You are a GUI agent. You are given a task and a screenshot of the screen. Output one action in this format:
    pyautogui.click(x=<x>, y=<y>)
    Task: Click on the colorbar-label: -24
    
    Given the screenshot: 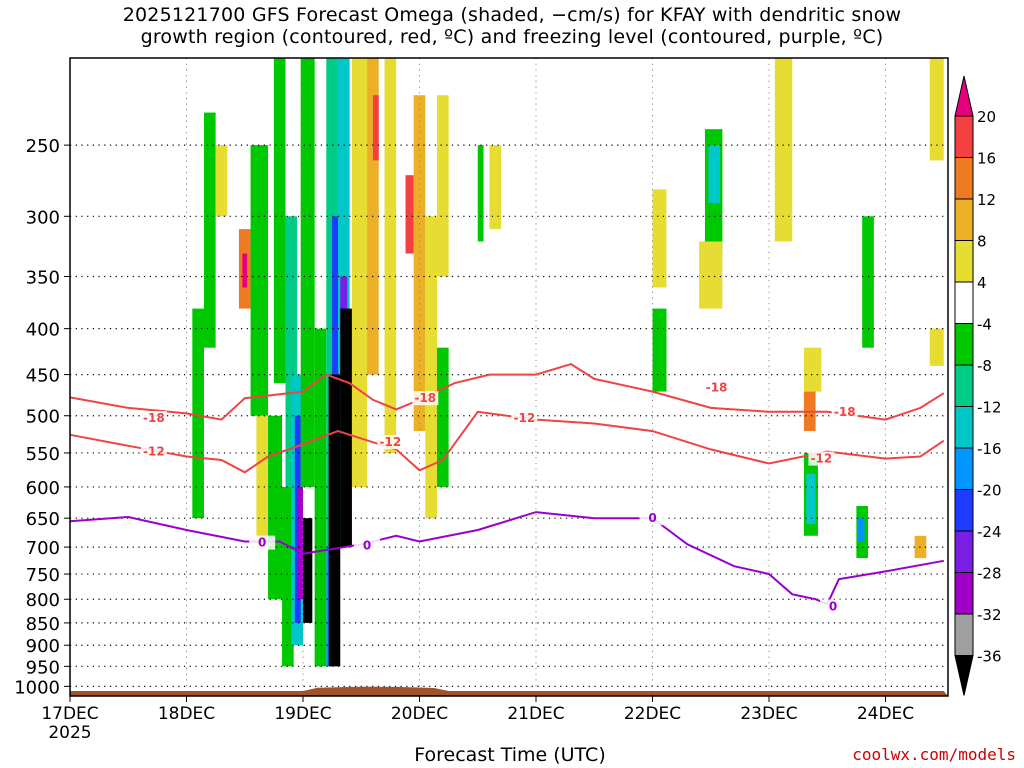 What is the action you would take?
    pyautogui.click(x=989, y=532)
    